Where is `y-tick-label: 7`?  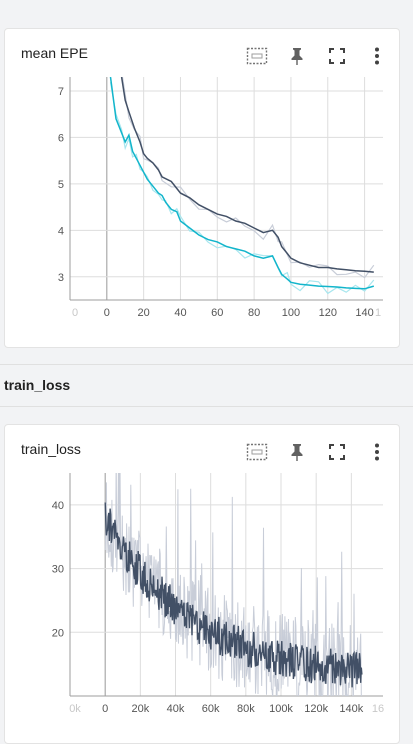
y-tick-label: 7 is located at coordinates (61, 92).